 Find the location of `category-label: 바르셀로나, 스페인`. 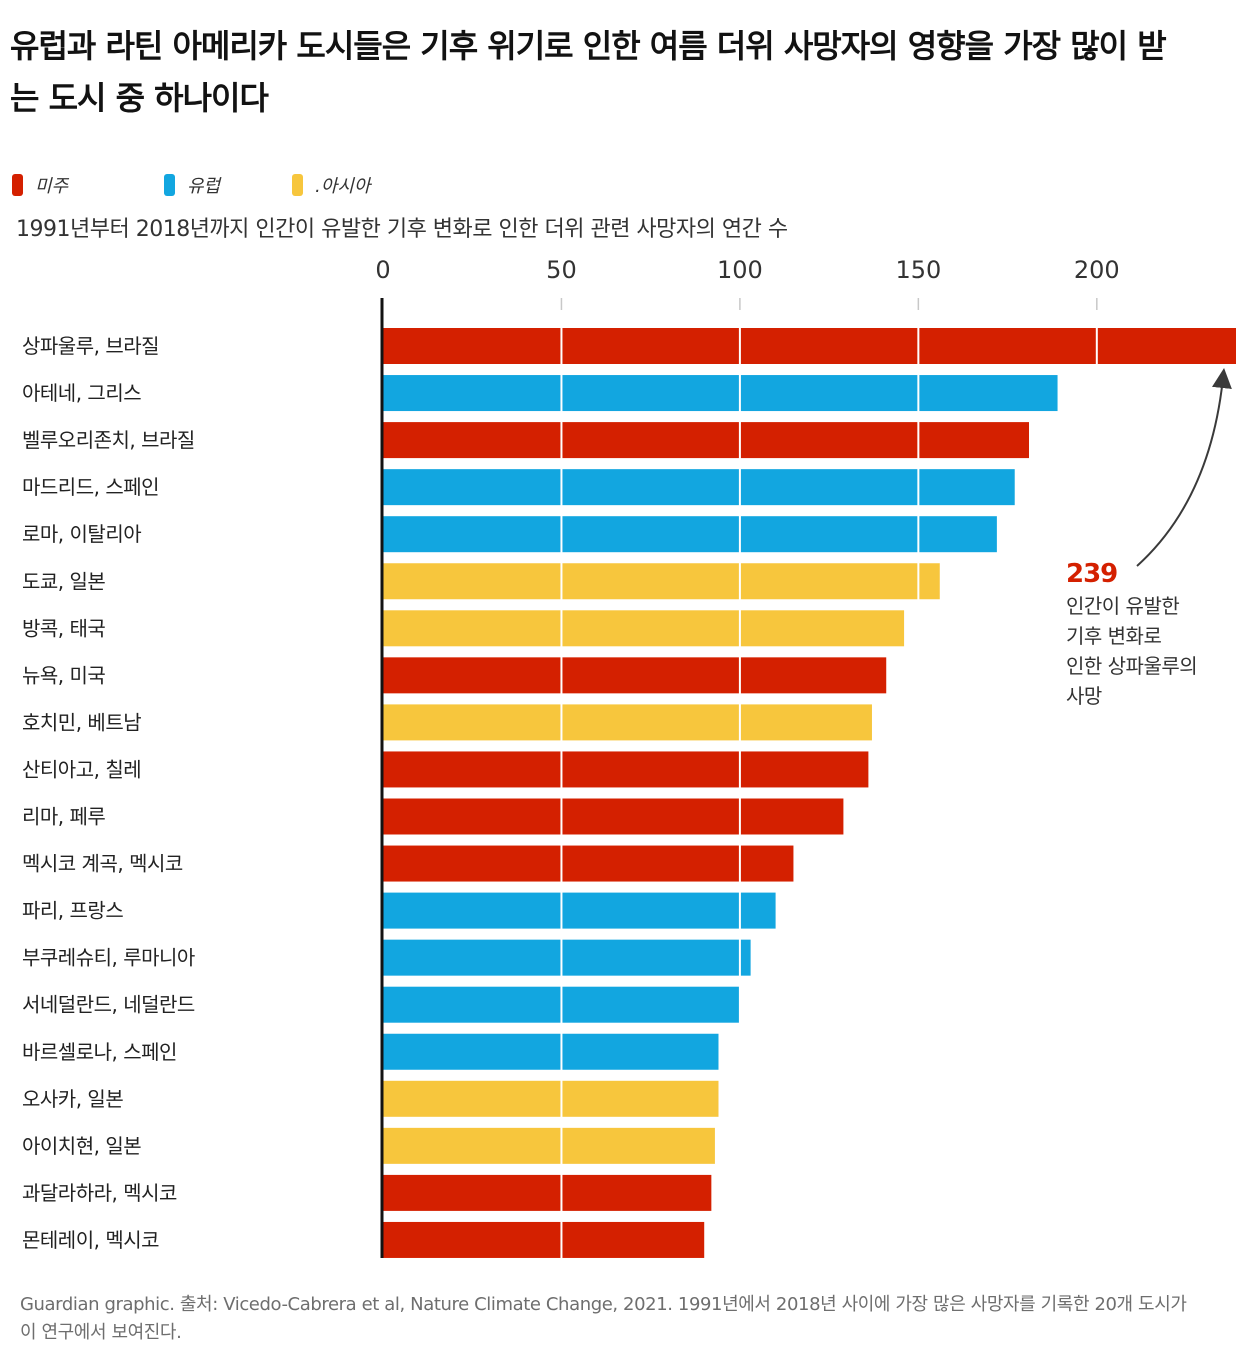

category-label: 바르셀로나, 스페인 is located at coordinates (99, 1052).